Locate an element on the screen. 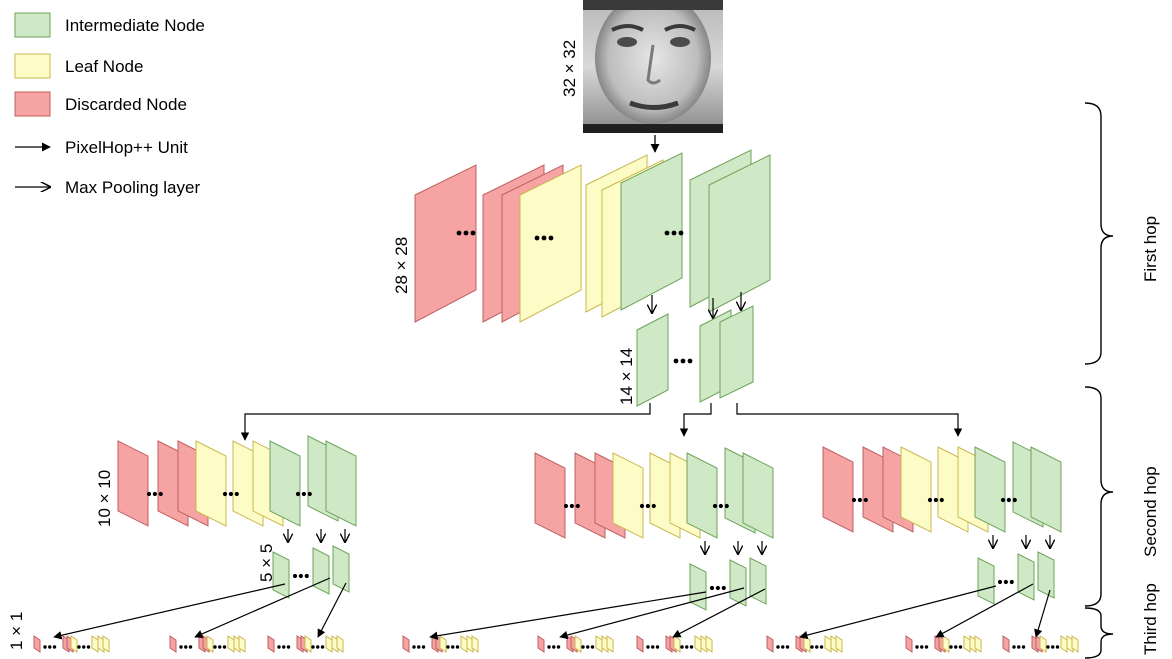 The image size is (1172, 659). hop-braces is located at coordinates (1099, 380).